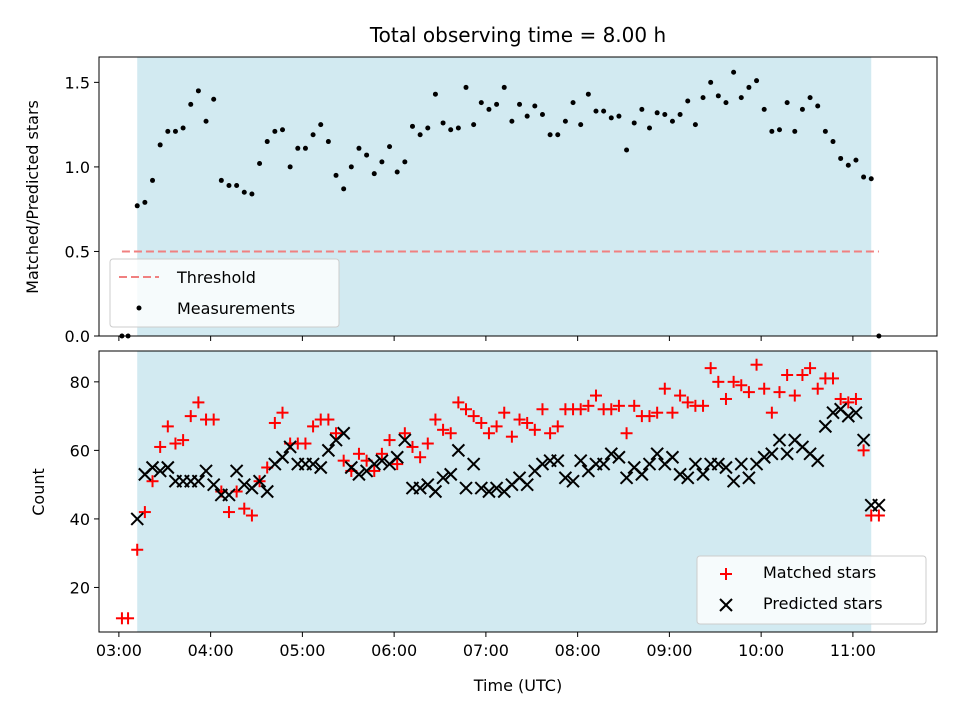  I want to click on top-ytick-label: 1.0, so click(77, 167).